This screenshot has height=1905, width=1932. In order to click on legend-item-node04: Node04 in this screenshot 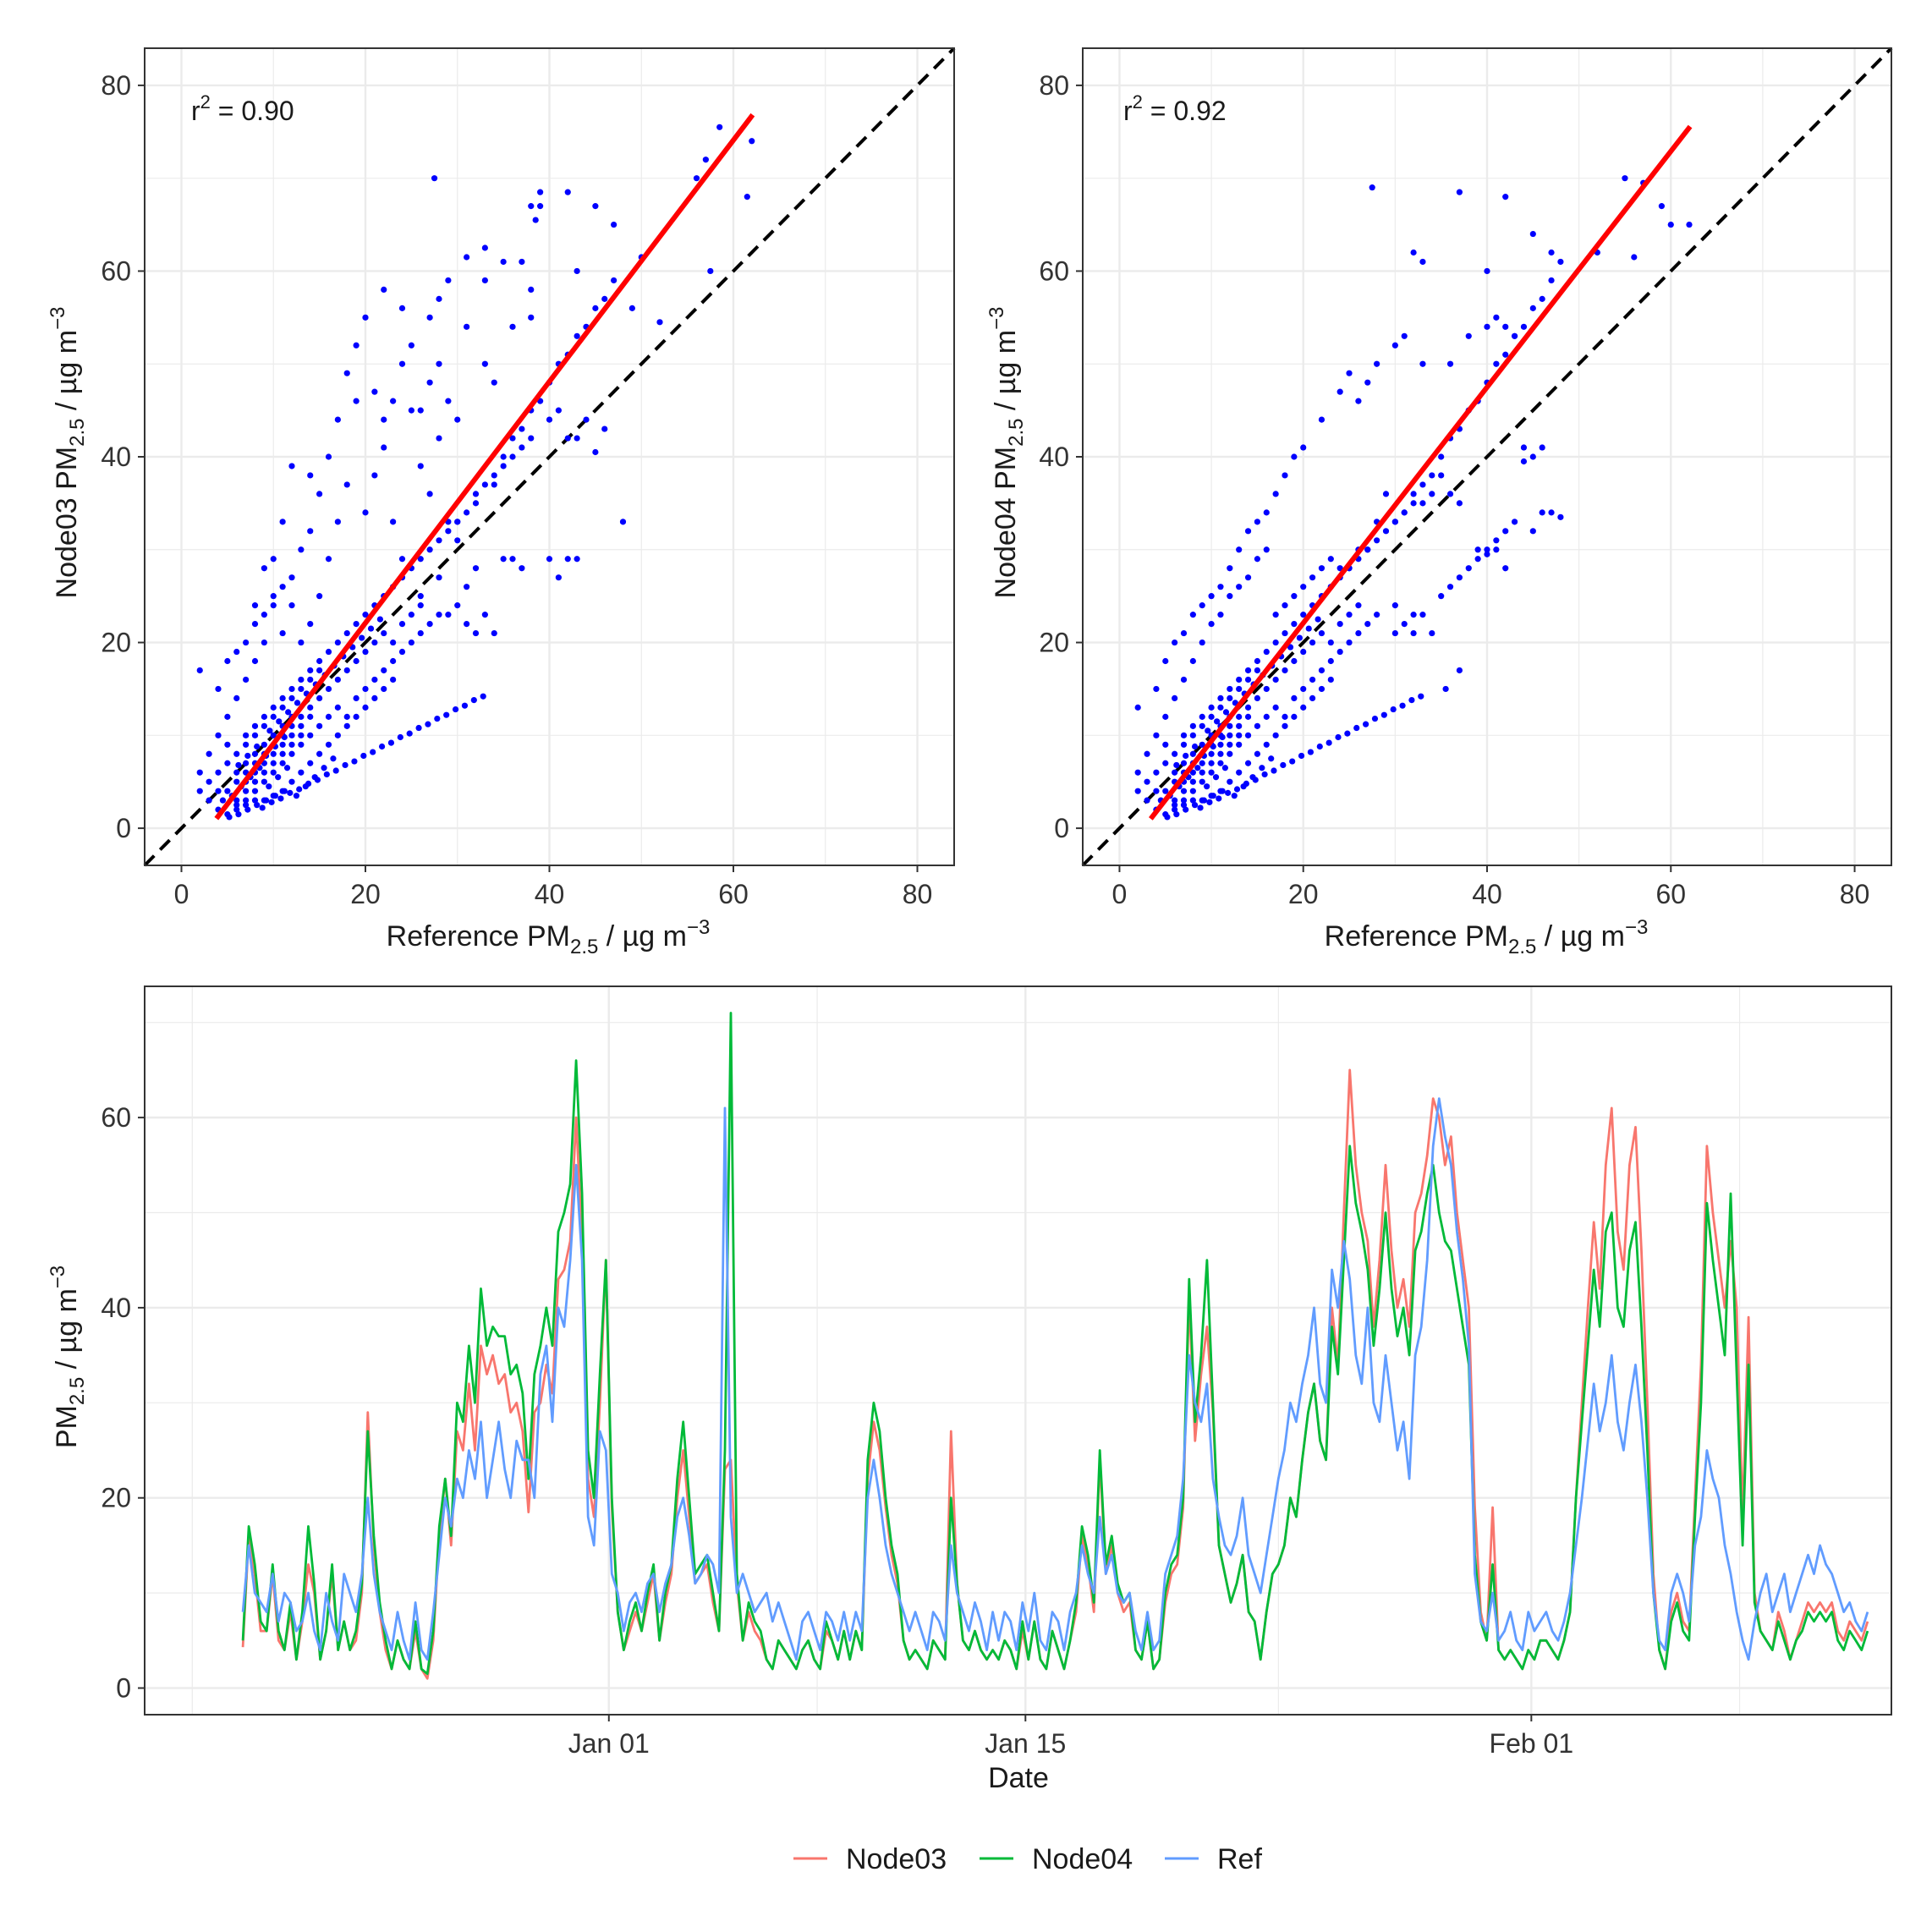, I will do `click(1056, 1859)`.